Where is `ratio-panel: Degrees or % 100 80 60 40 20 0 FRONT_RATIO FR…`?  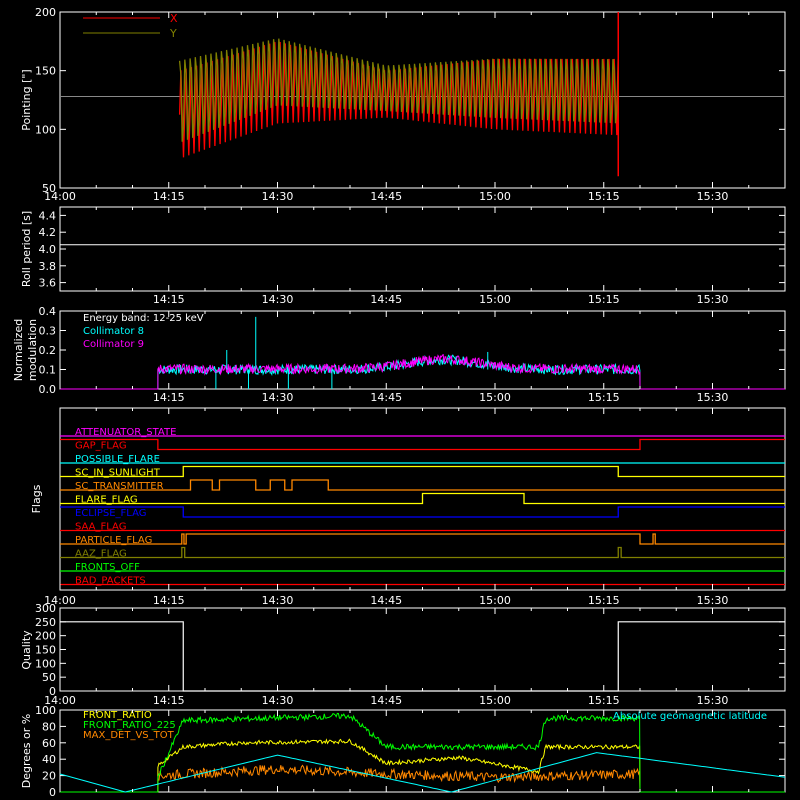 ratio-panel: Degrees or % 100 80 60 40 20 0 FRONT_RATIO FR… is located at coordinates (403, 751).